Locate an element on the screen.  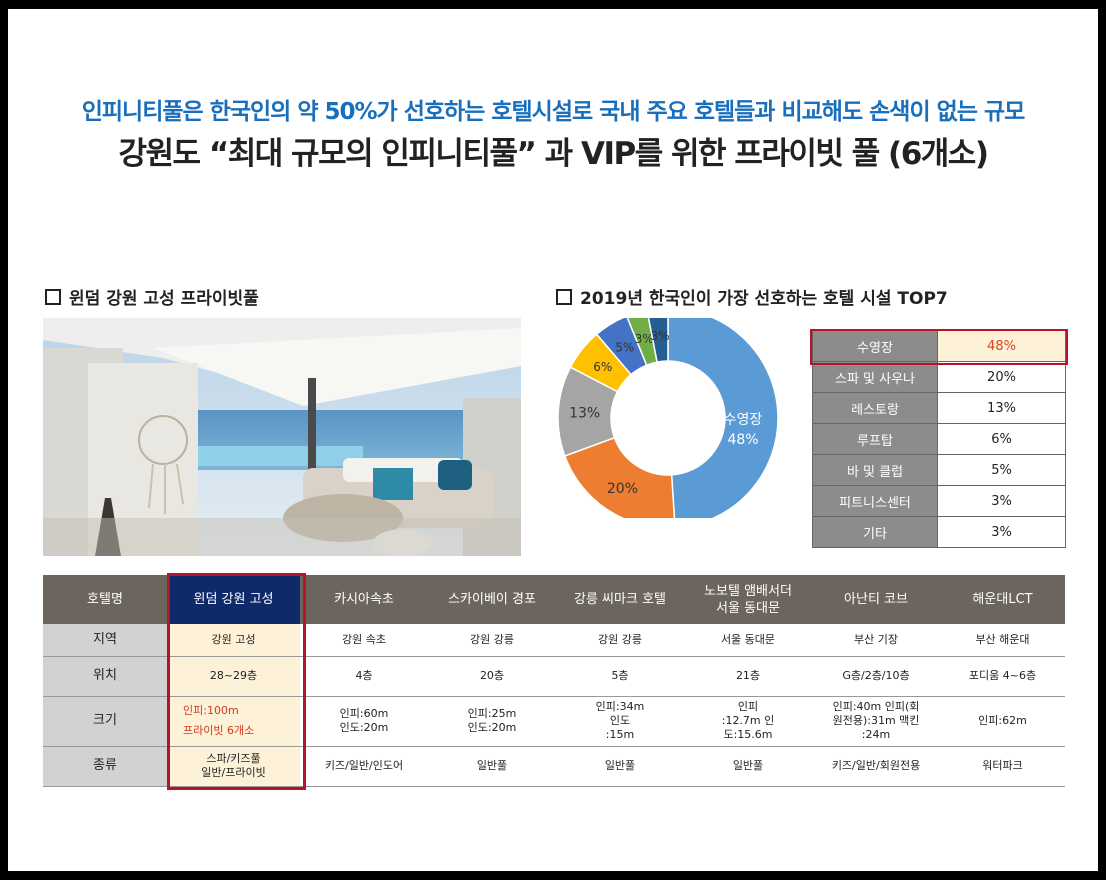
section-title-private-pool: 윈덤 강원 고성 프라이빗풀 is located at coordinates (152, 296).